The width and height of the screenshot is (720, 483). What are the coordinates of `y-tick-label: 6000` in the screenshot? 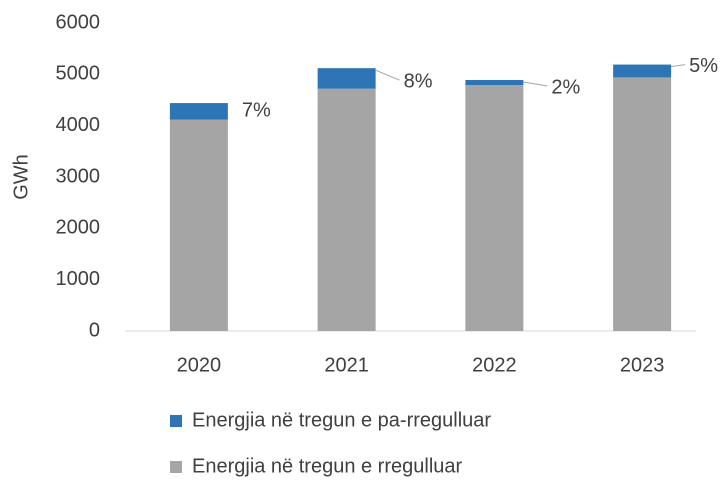 It's located at (78, 22).